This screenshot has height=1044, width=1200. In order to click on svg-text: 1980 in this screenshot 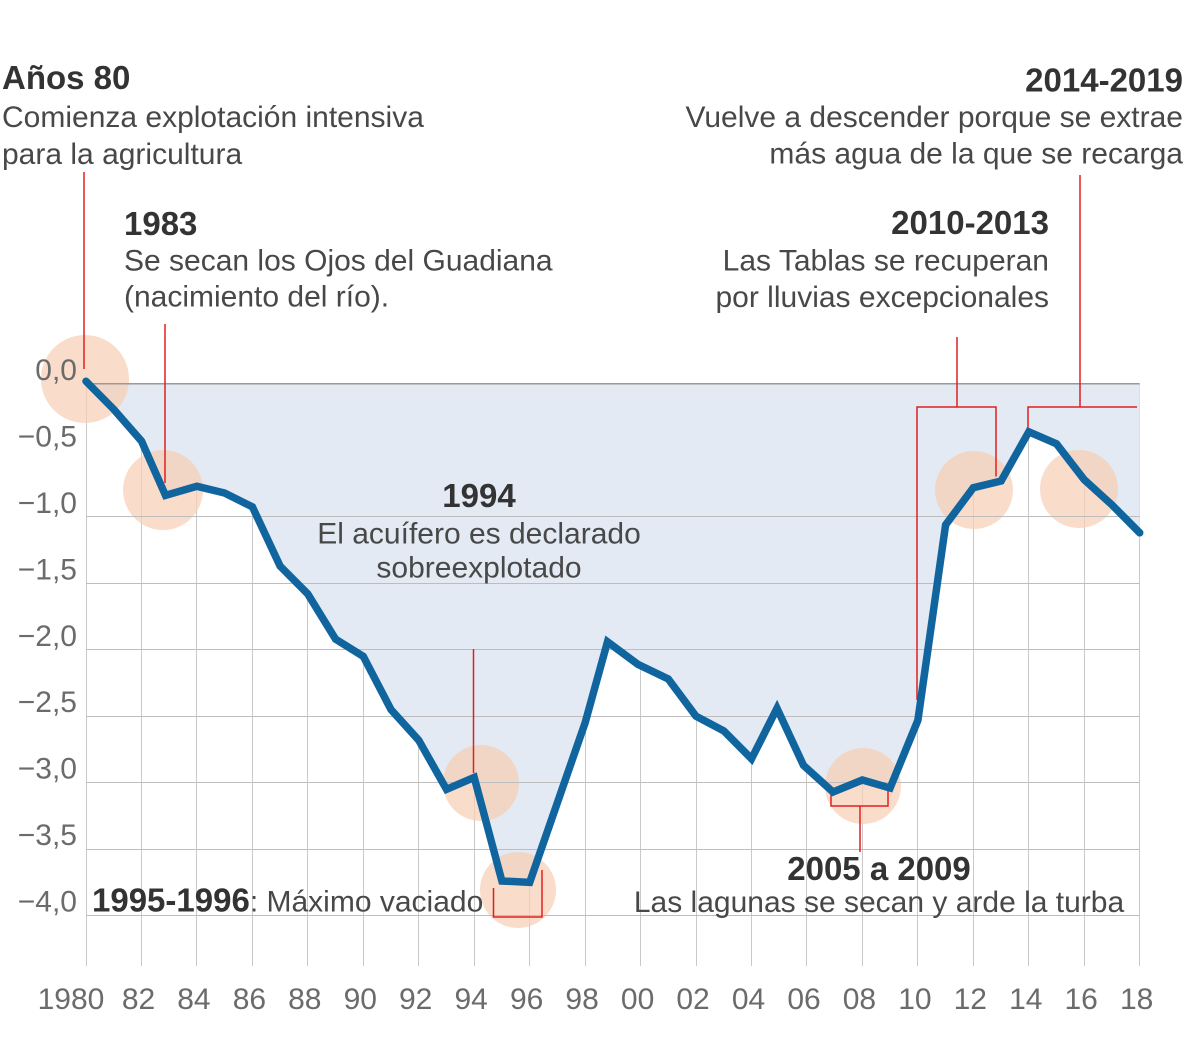, I will do `click(71, 999)`.